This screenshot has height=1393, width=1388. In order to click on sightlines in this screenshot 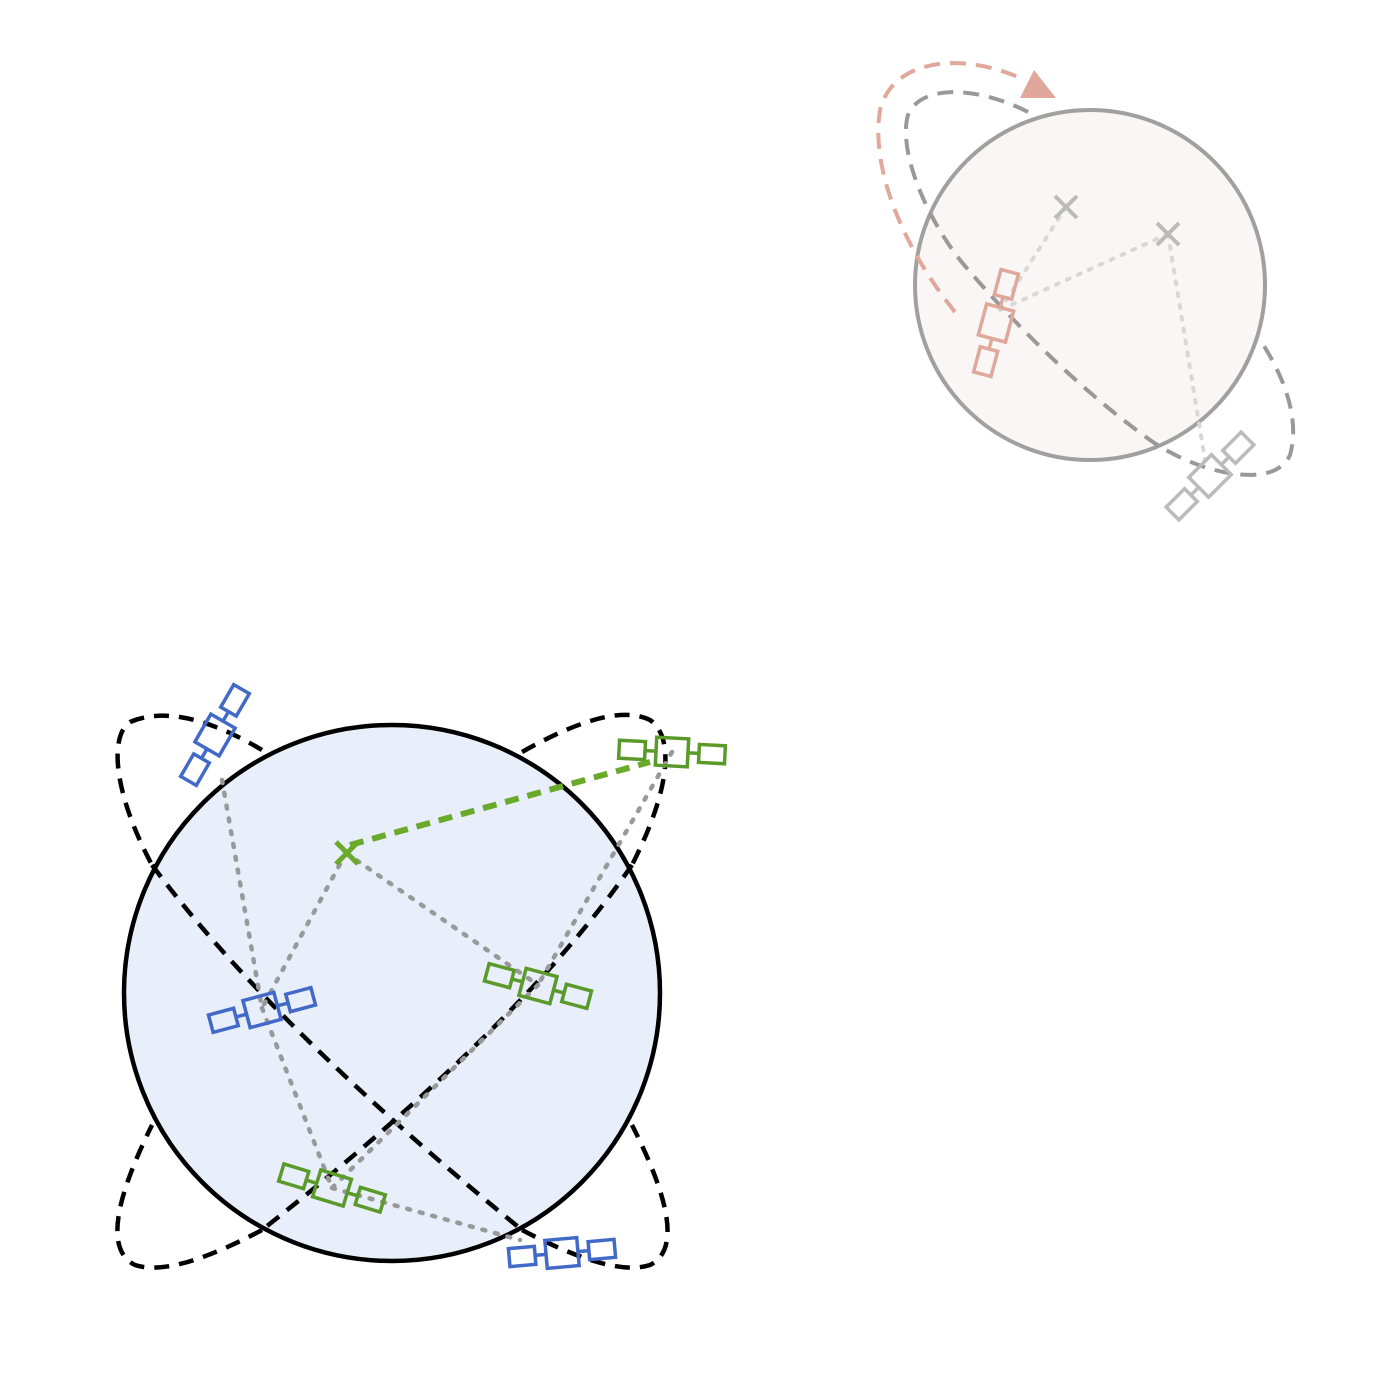, I will do `click(447, 996)`.